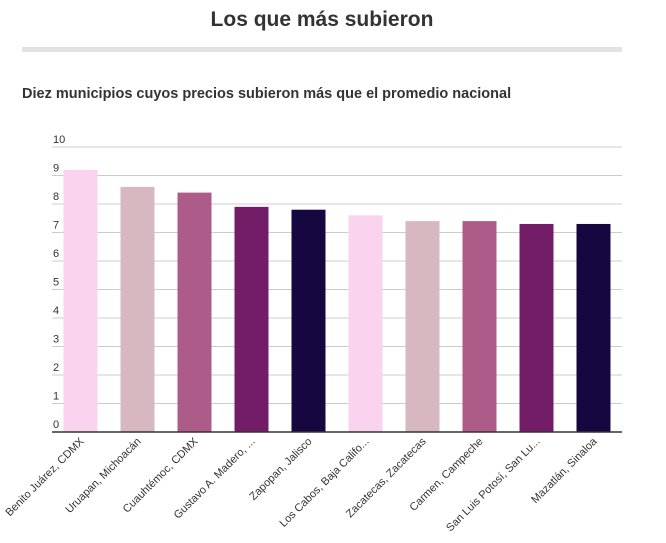 This screenshot has width=666, height=543. I want to click on y-tick-label: 7, so click(56, 226).